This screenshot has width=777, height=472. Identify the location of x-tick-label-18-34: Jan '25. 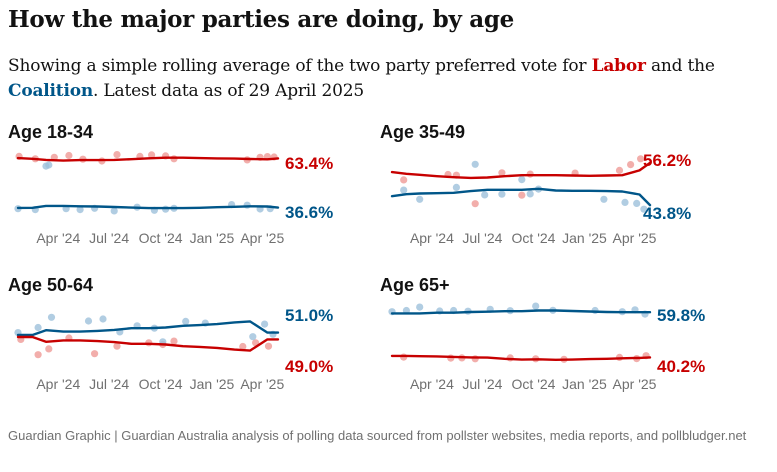
(212, 238).